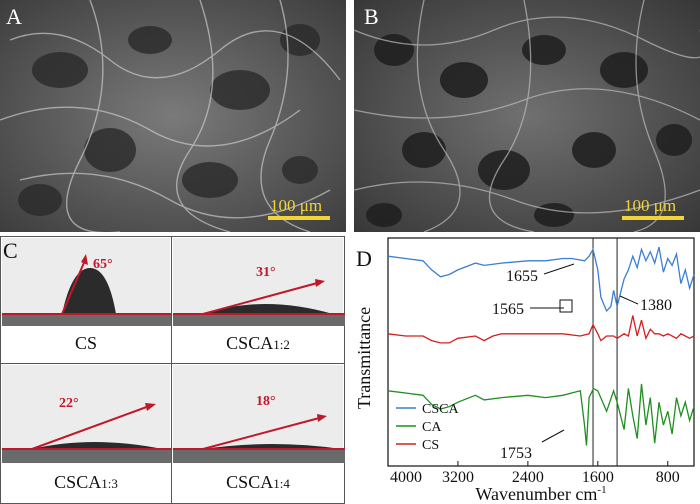  I want to click on cell-label: CSCA1:4, so click(258, 482).